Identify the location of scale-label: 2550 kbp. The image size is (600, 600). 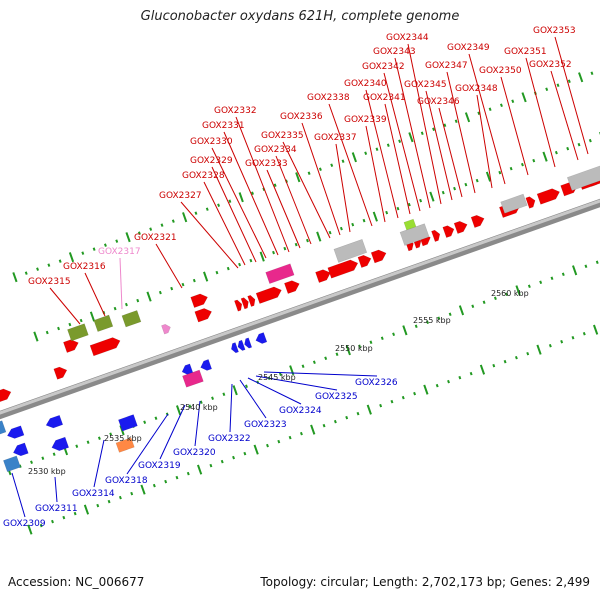
(354, 348).